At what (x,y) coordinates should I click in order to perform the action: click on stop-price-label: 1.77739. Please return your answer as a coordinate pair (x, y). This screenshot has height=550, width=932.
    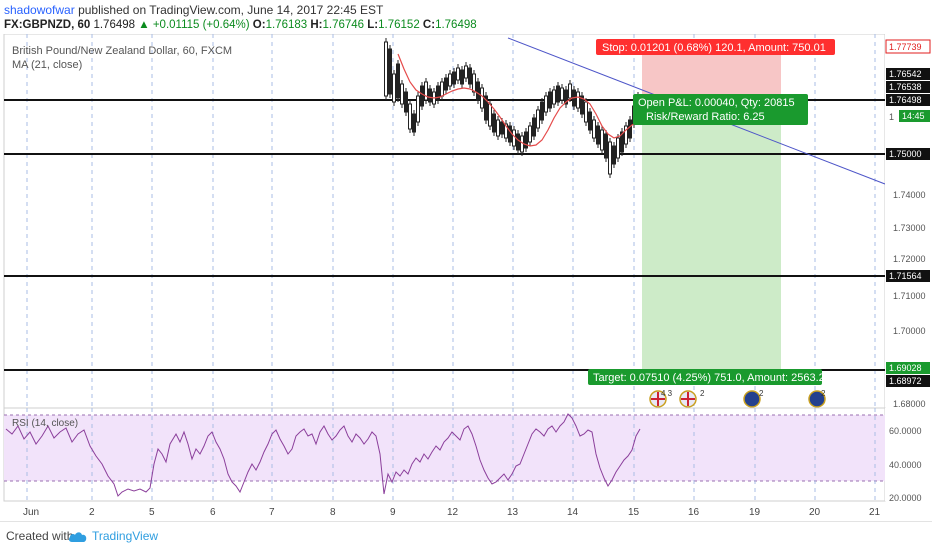
    Looking at the image, I should click on (905, 47).